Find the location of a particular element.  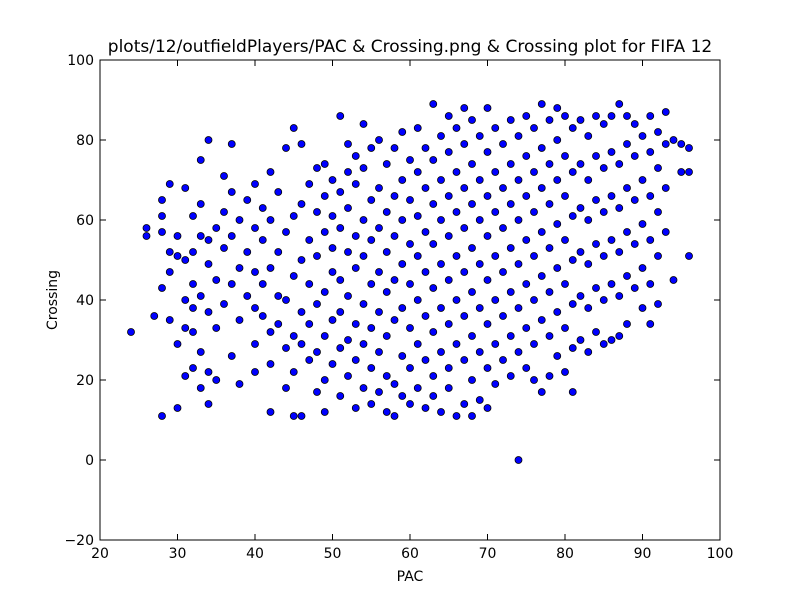

x-tick-label: 40 is located at coordinates (255, 554).